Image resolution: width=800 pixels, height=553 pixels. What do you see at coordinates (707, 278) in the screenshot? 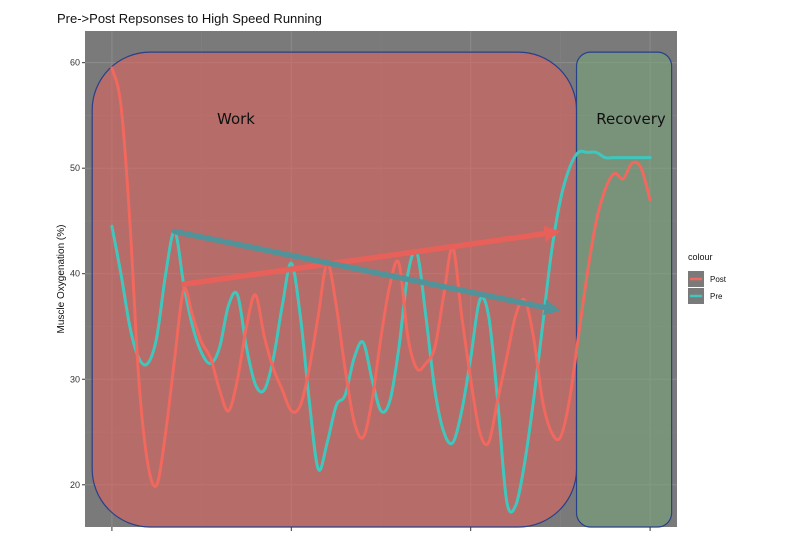
I see `legend: colour Post Pre` at bounding box center [707, 278].